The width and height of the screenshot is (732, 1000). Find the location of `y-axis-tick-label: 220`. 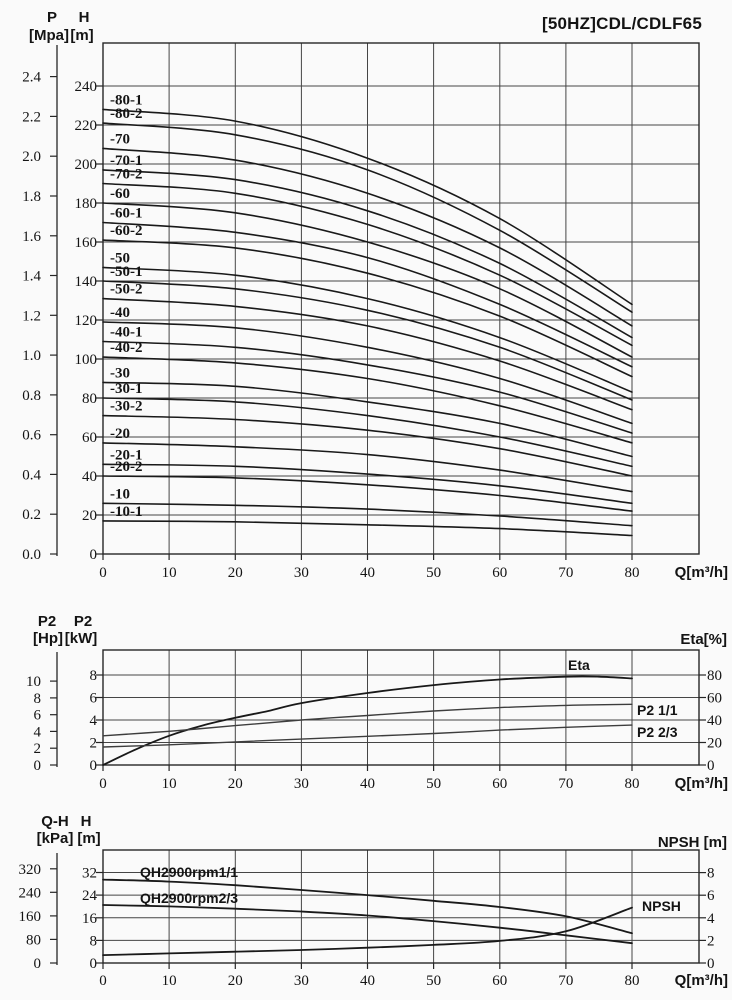

y-axis-tick-label: 220 is located at coordinates (86, 126).